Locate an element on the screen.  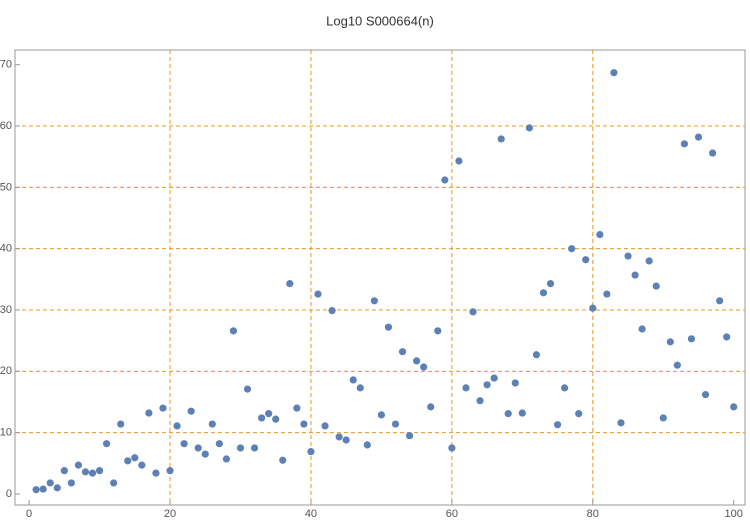
y-tick-label: 20 is located at coordinates (6, 371).